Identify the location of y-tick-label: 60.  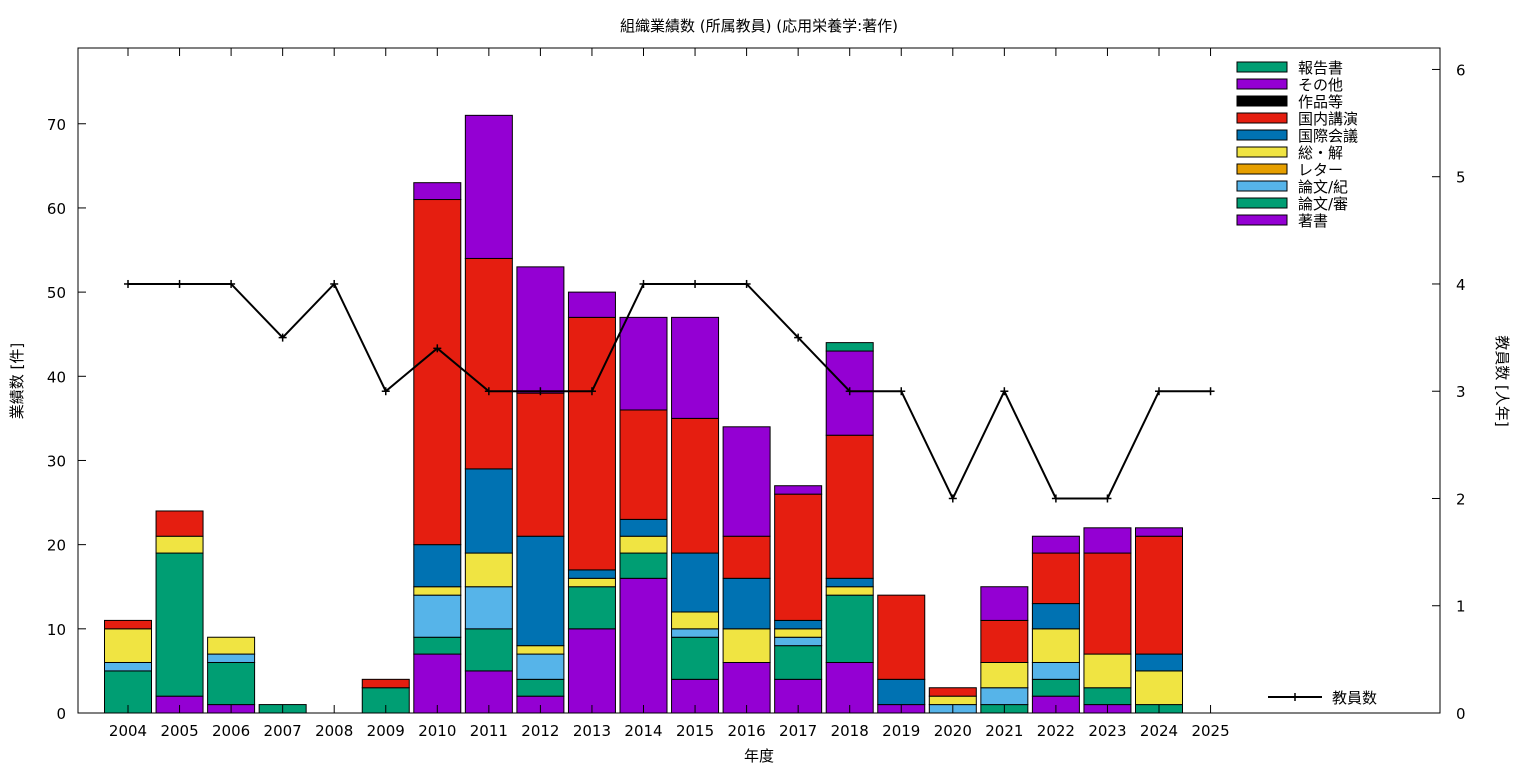
(56, 209).